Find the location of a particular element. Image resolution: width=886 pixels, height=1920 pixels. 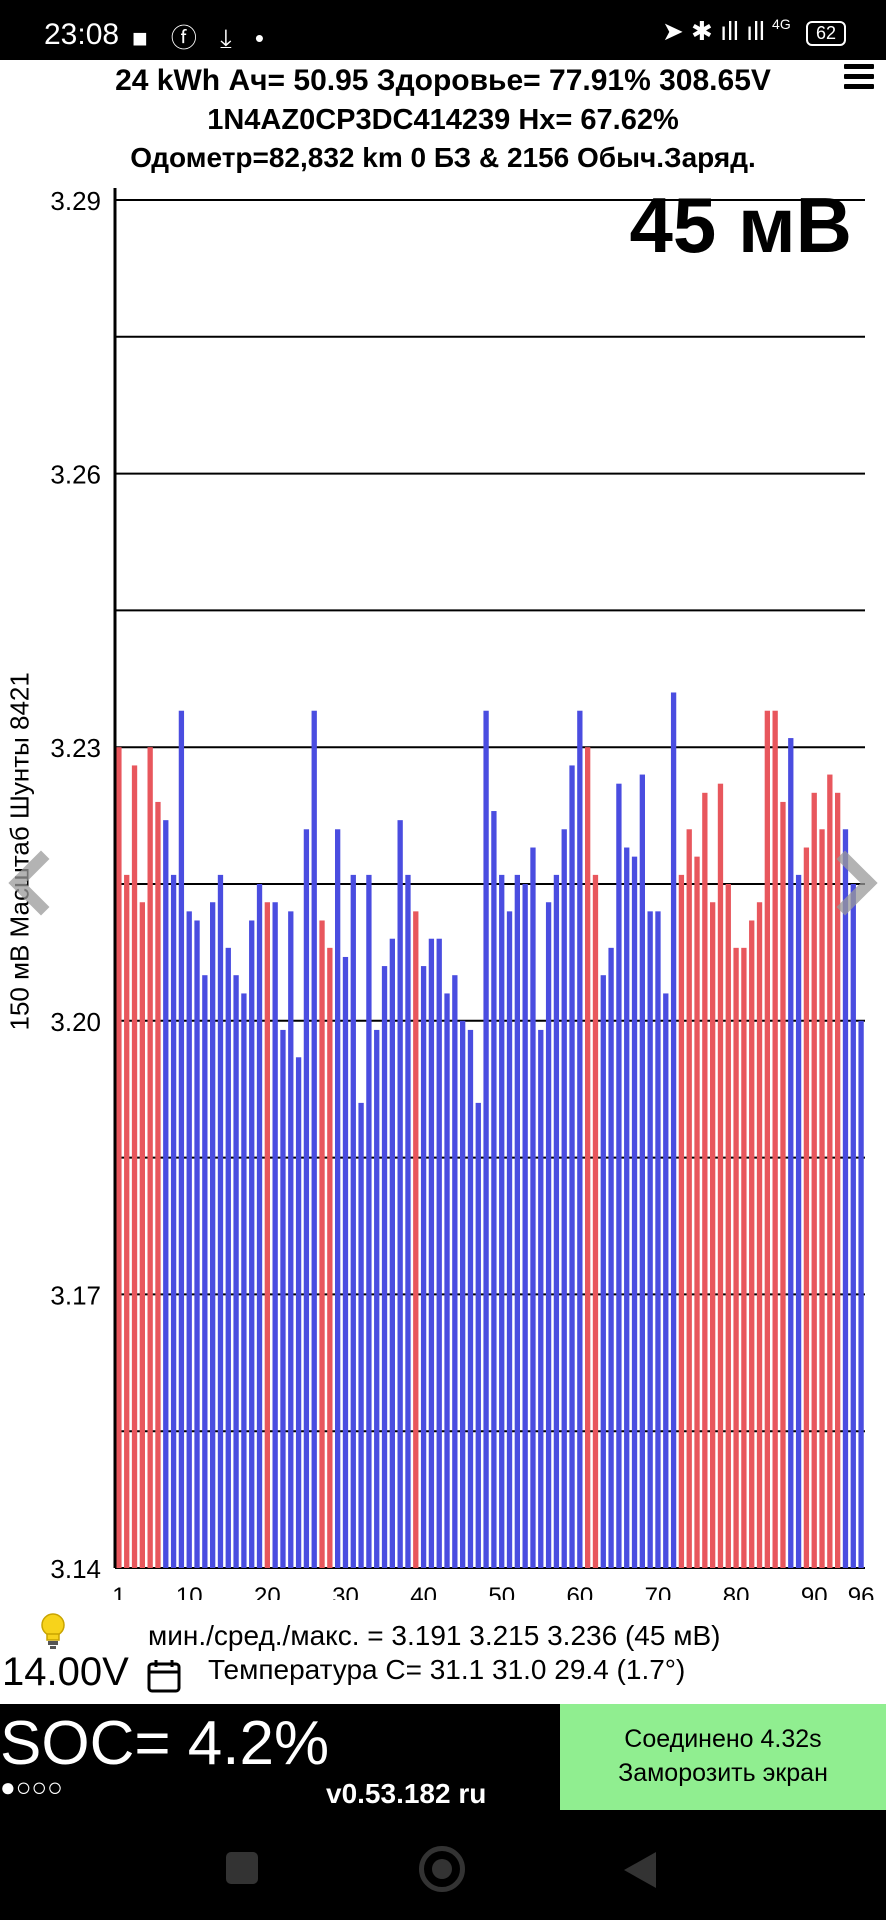

recents-button is located at coordinates (242, 1868).